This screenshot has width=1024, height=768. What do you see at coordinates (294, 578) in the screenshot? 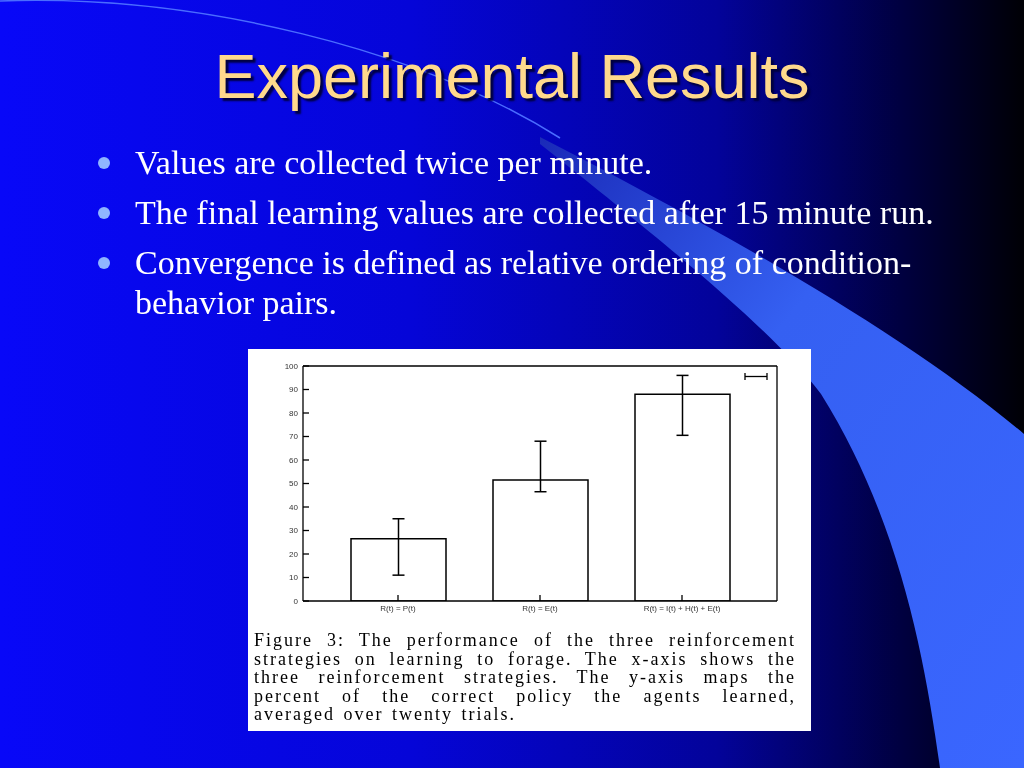
I see `y-tick-label: 10` at bounding box center [294, 578].